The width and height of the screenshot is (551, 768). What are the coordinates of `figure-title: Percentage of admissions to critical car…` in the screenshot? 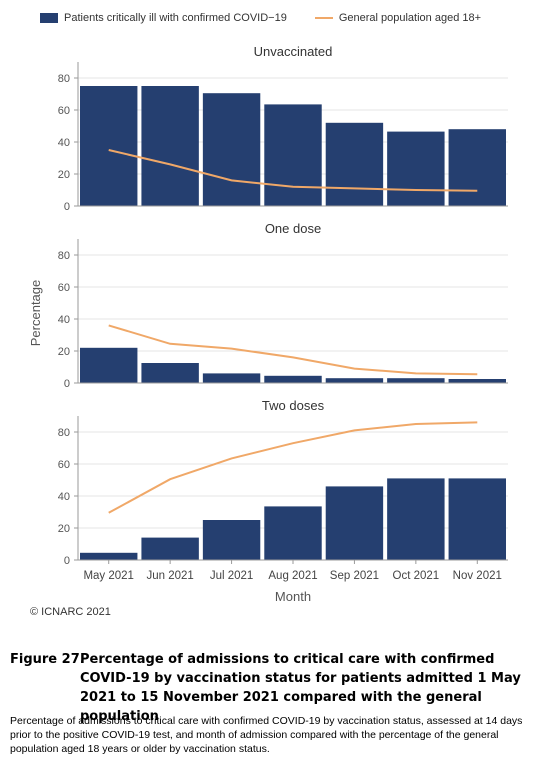 It's located at (300, 688).